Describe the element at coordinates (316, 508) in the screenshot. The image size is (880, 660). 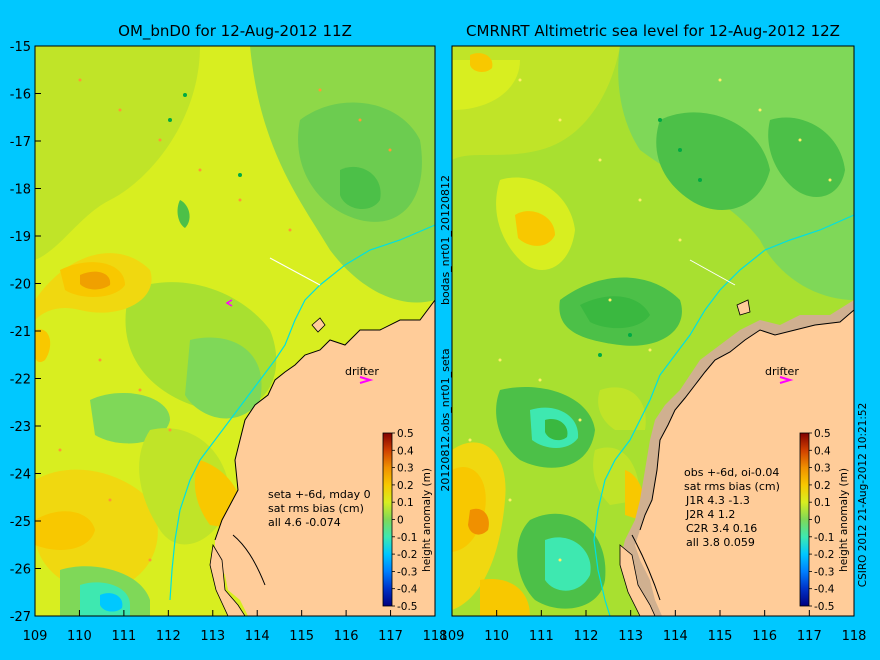
I see `left-stats-line-2: sat rms bias (cm)` at that location.